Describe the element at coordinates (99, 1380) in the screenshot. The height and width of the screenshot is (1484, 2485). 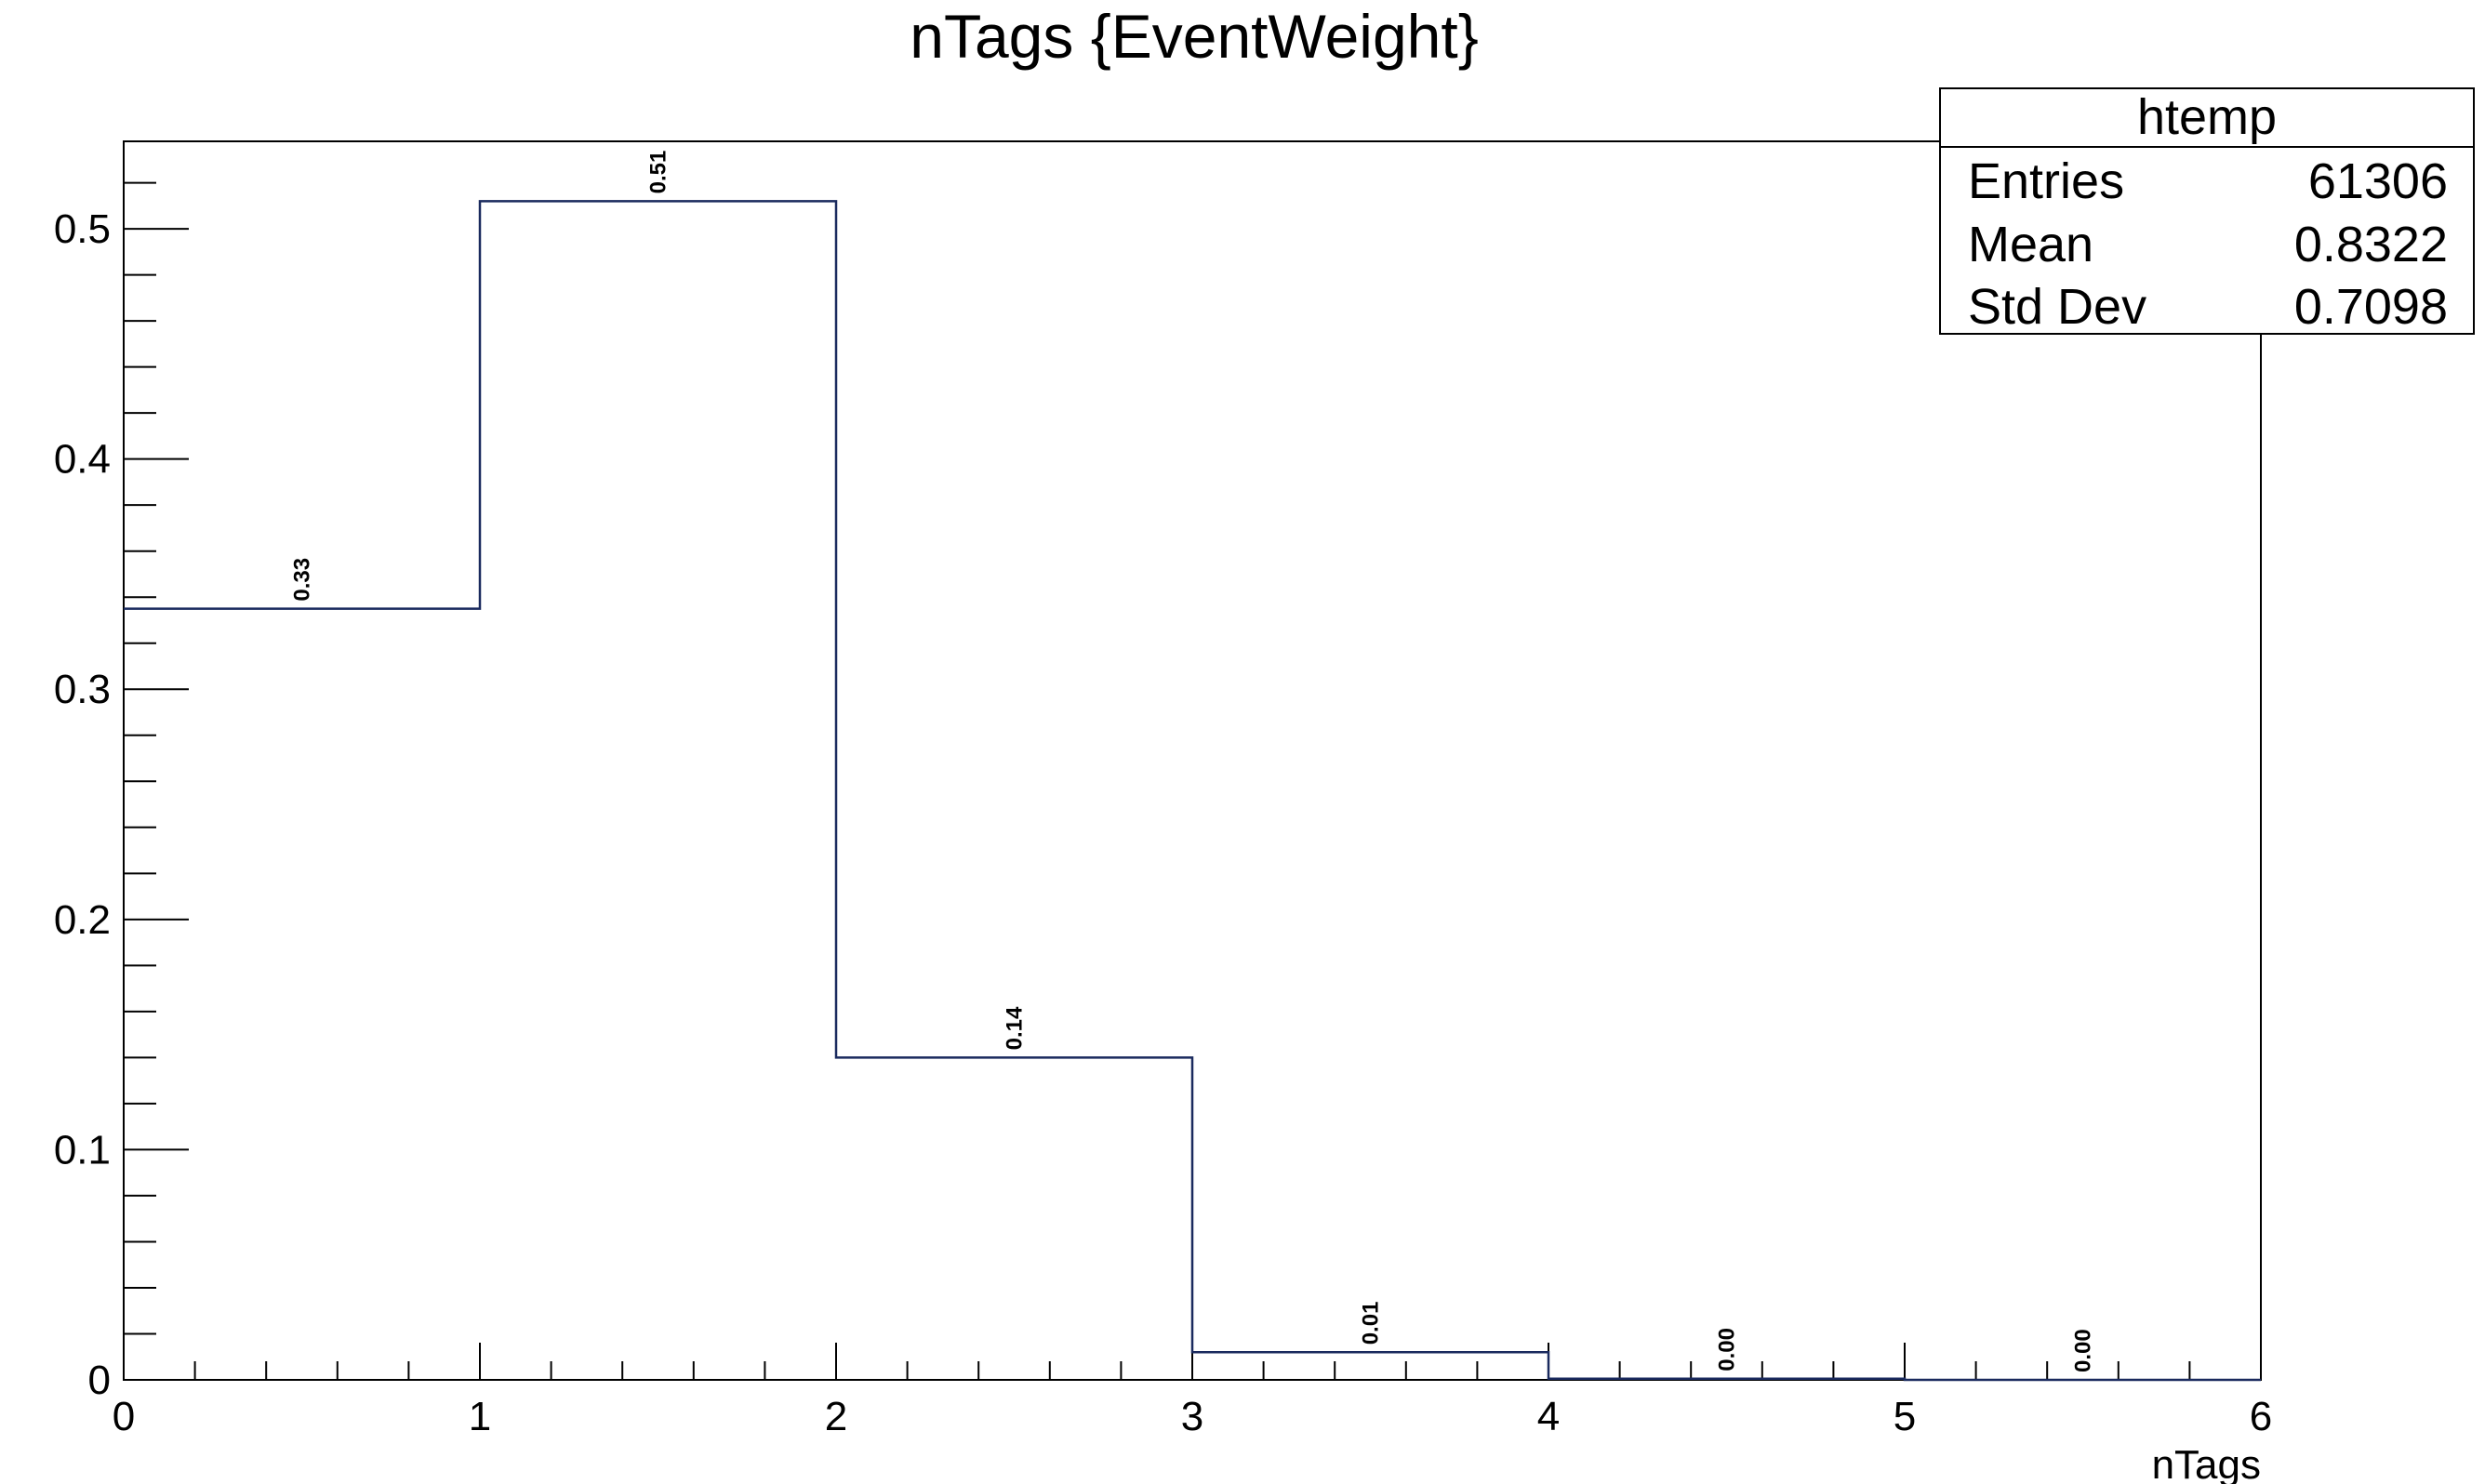
I see `y-tick-label: 0` at that location.